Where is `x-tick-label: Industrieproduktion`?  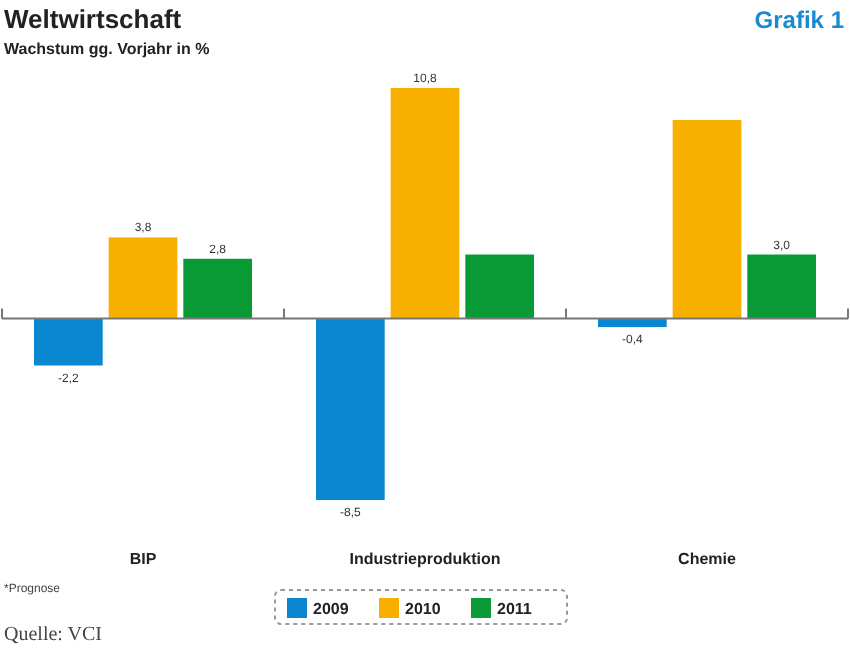 x-tick-label: Industrieproduktion is located at coordinates (425, 559).